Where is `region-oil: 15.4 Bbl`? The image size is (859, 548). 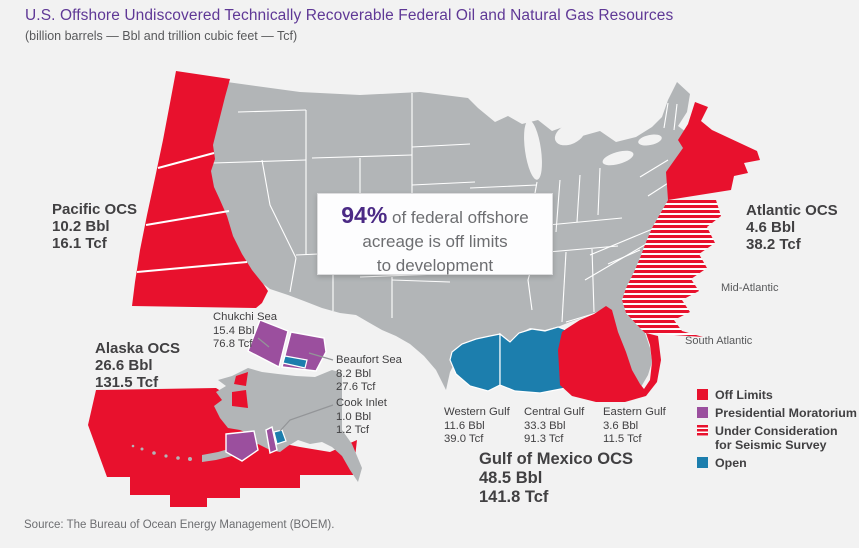
region-oil: 15.4 Bbl is located at coordinates (234, 330).